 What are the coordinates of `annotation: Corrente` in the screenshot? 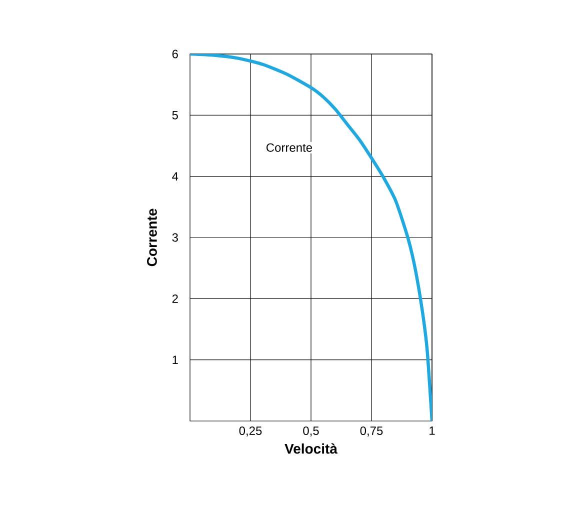 It's located at (289, 147).